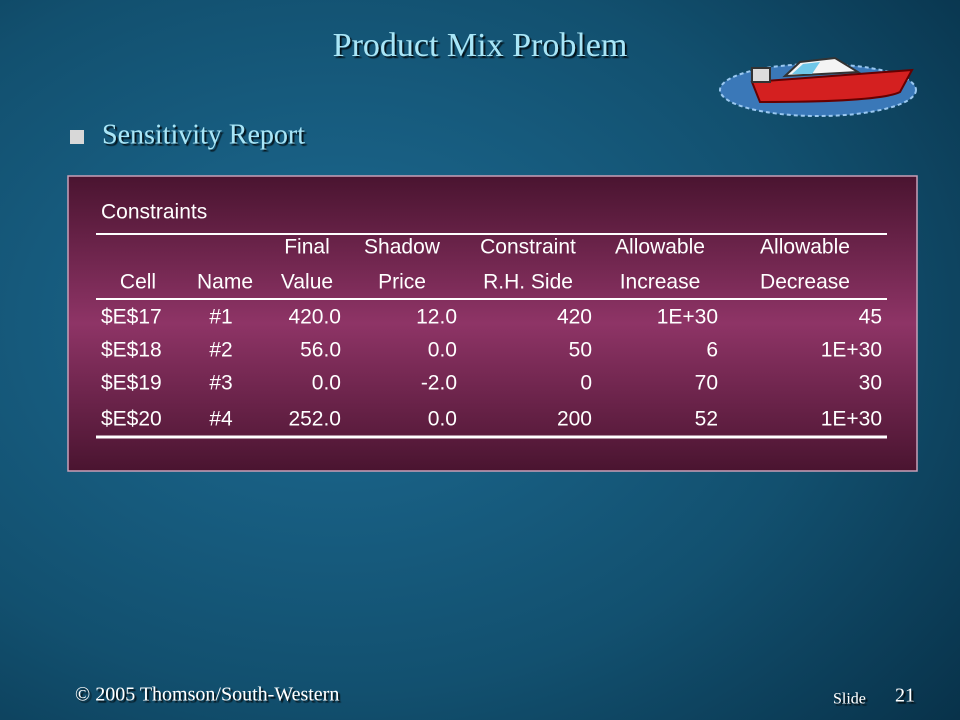  Describe the element at coordinates (439, 383) in the screenshot. I see `table-cell: -2.0` at that location.